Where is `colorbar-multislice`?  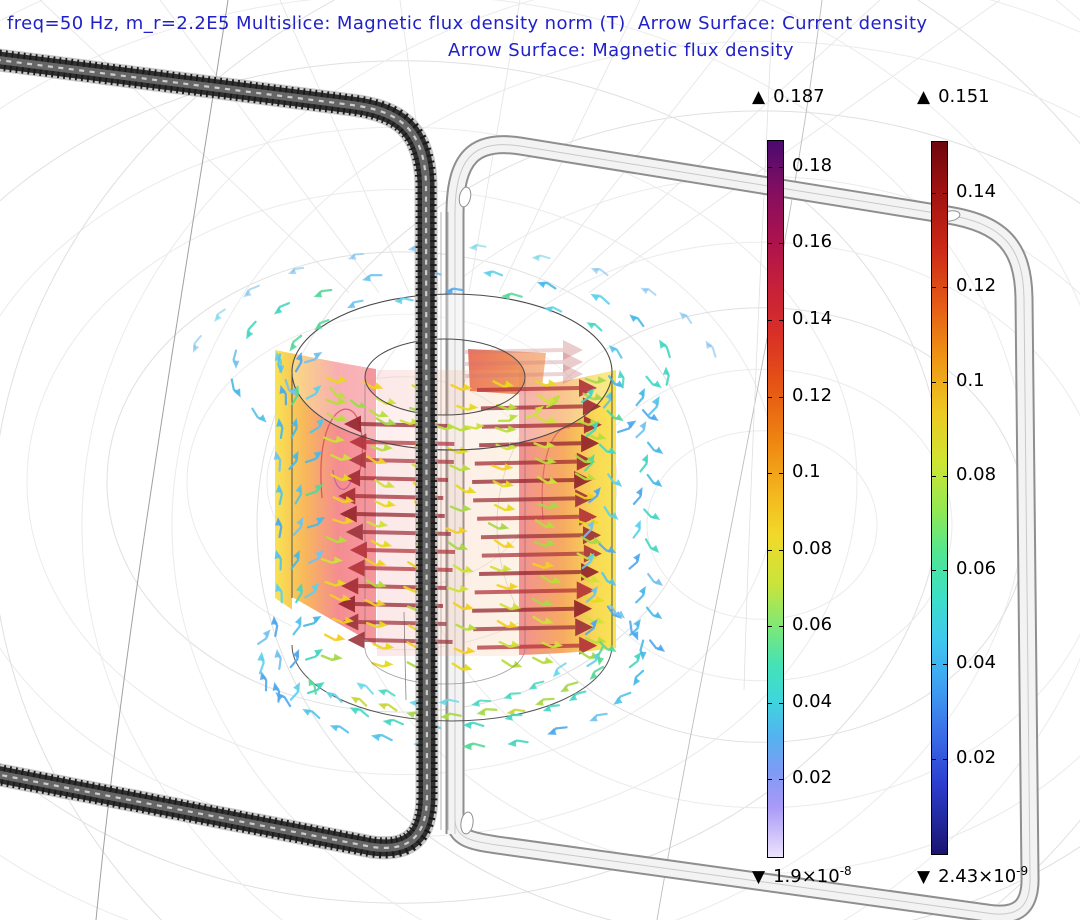 colorbar-multislice is located at coordinates (775, 499).